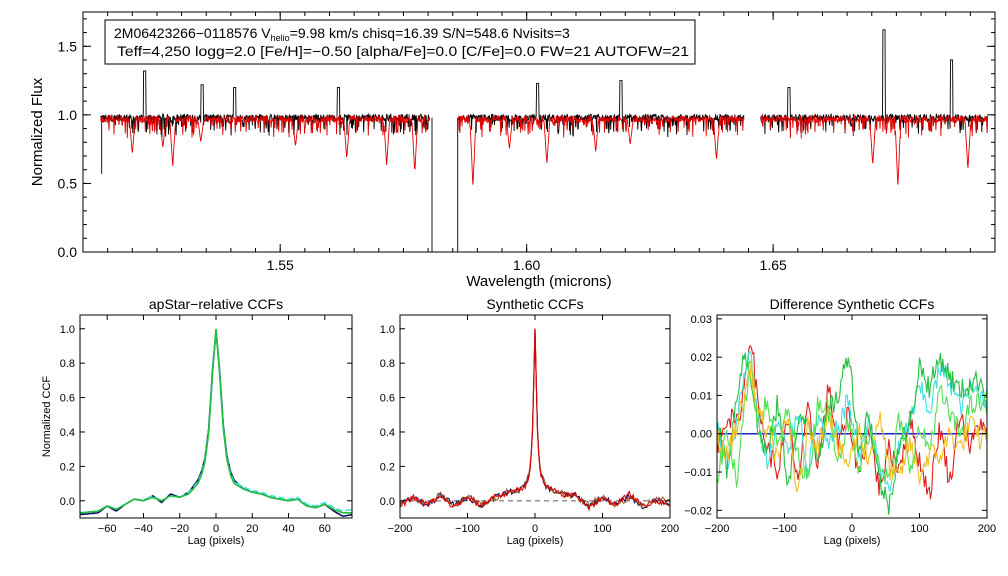 The height and width of the screenshot is (576, 1008). I want to click on x-tick-label: 1.60, so click(526, 265).